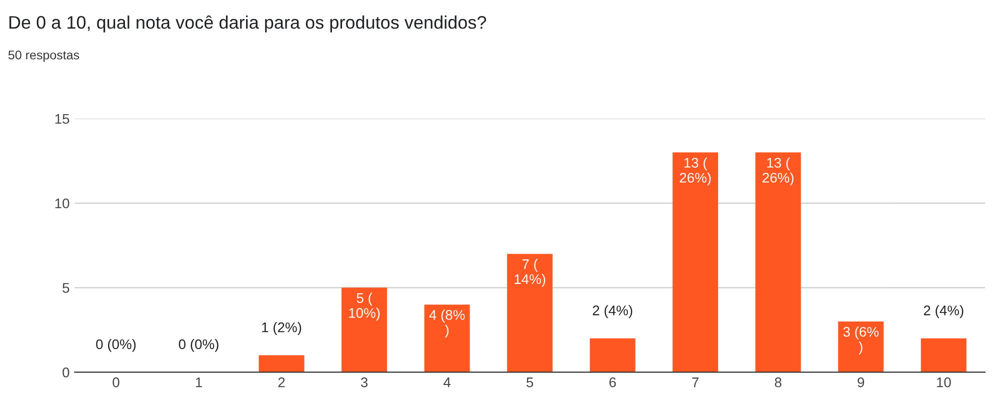 The image size is (995, 409). What do you see at coordinates (116, 382) in the screenshot?
I see `x-tick-label: 0` at bounding box center [116, 382].